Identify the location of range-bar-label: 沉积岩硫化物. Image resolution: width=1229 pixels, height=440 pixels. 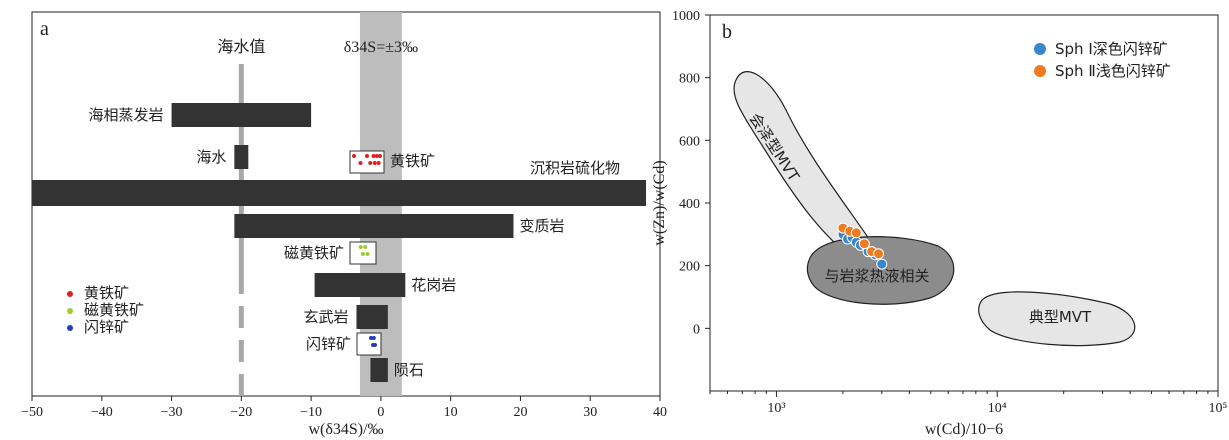
(575, 168).